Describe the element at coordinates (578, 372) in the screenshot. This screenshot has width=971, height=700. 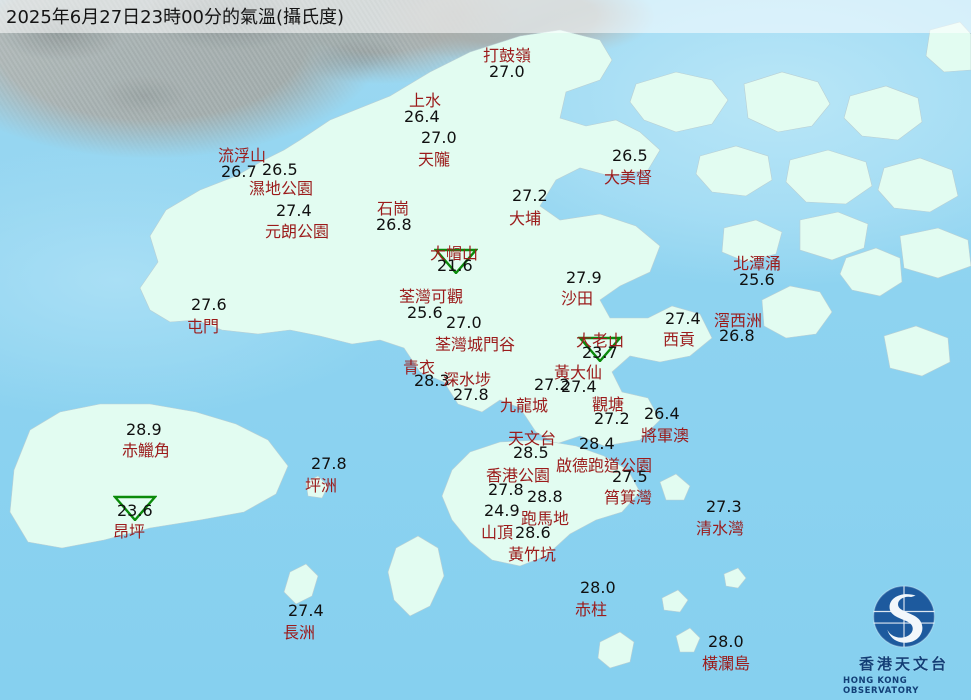
I see `station-name: 黃大仙` at that location.